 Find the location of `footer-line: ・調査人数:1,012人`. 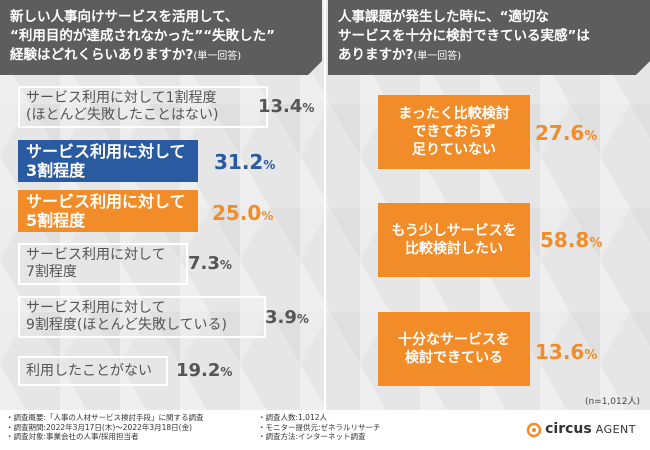

footer-line: ・調査人数:1,012人 is located at coordinates (292, 417).